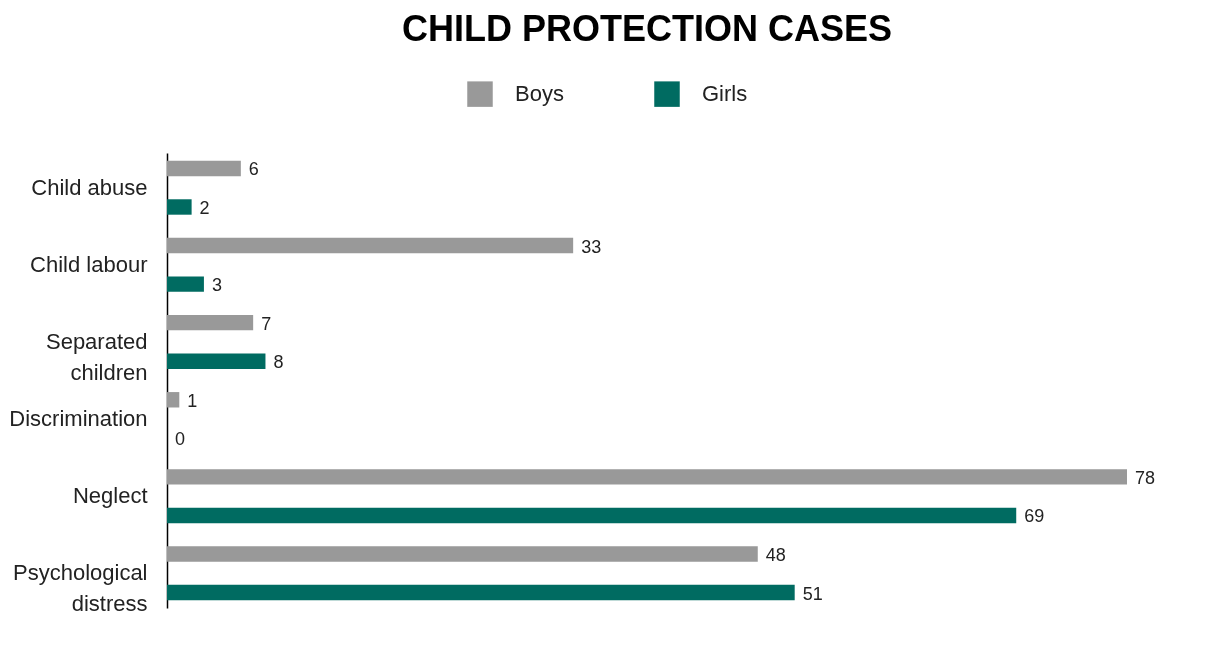 The width and height of the screenshot is (1215, 646). Describe the element at coordinates (725, 94) in the screenshot. I see `legend-label: Girls` at that location.